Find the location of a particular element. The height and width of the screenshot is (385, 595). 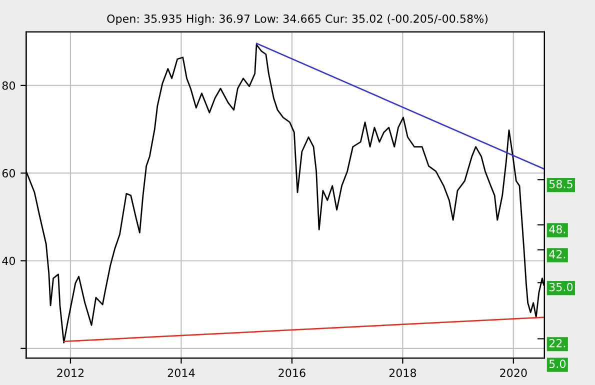

y2-tick-label: 22. is located at coordinates (557, 343).